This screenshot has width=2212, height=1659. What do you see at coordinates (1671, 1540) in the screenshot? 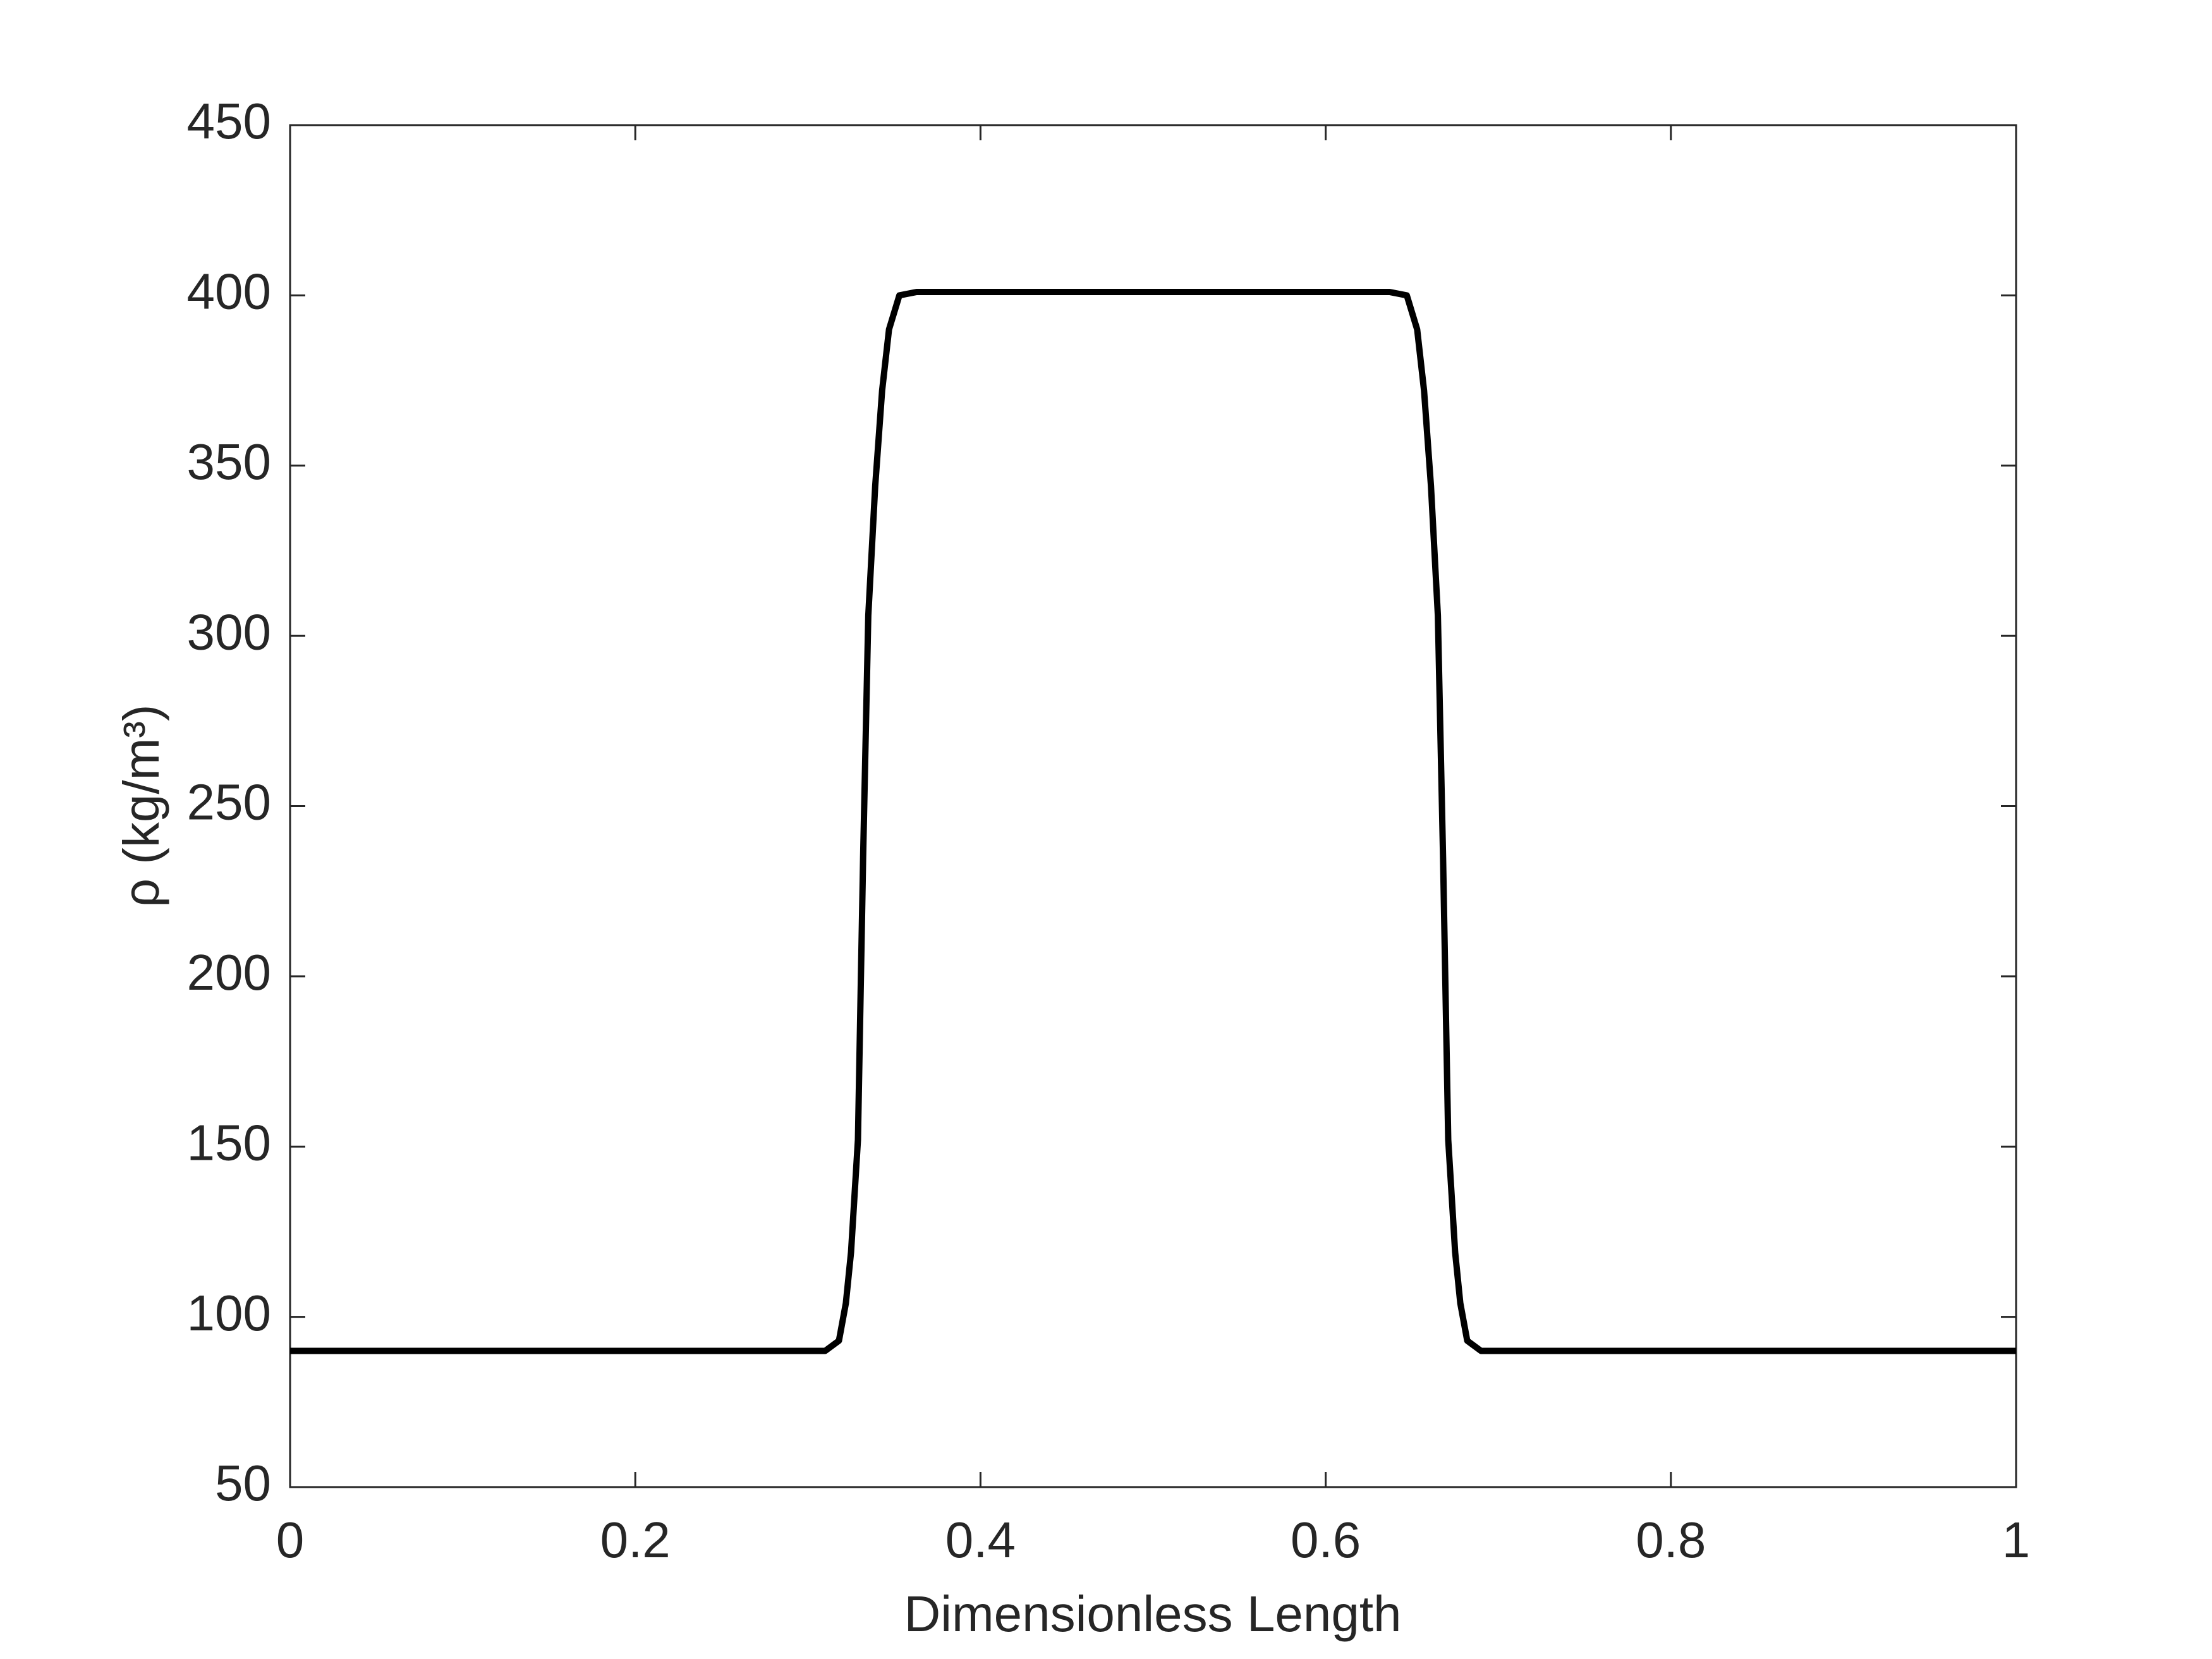
I see `x-tick-label: 0.8` at bounding box center [1671, 1540].